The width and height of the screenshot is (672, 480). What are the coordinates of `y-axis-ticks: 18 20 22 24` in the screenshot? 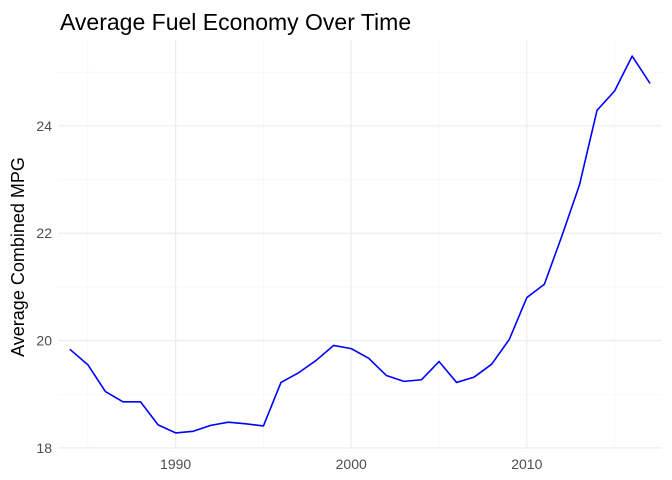 It's located at (44, 287).